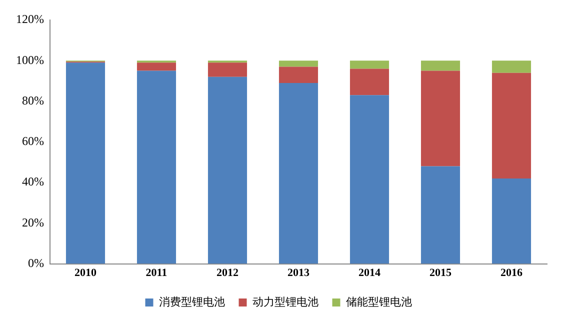  Describe the element at coordinates (33, 100) in the screenshot. I see `y-tick-label: 80%` at that location.